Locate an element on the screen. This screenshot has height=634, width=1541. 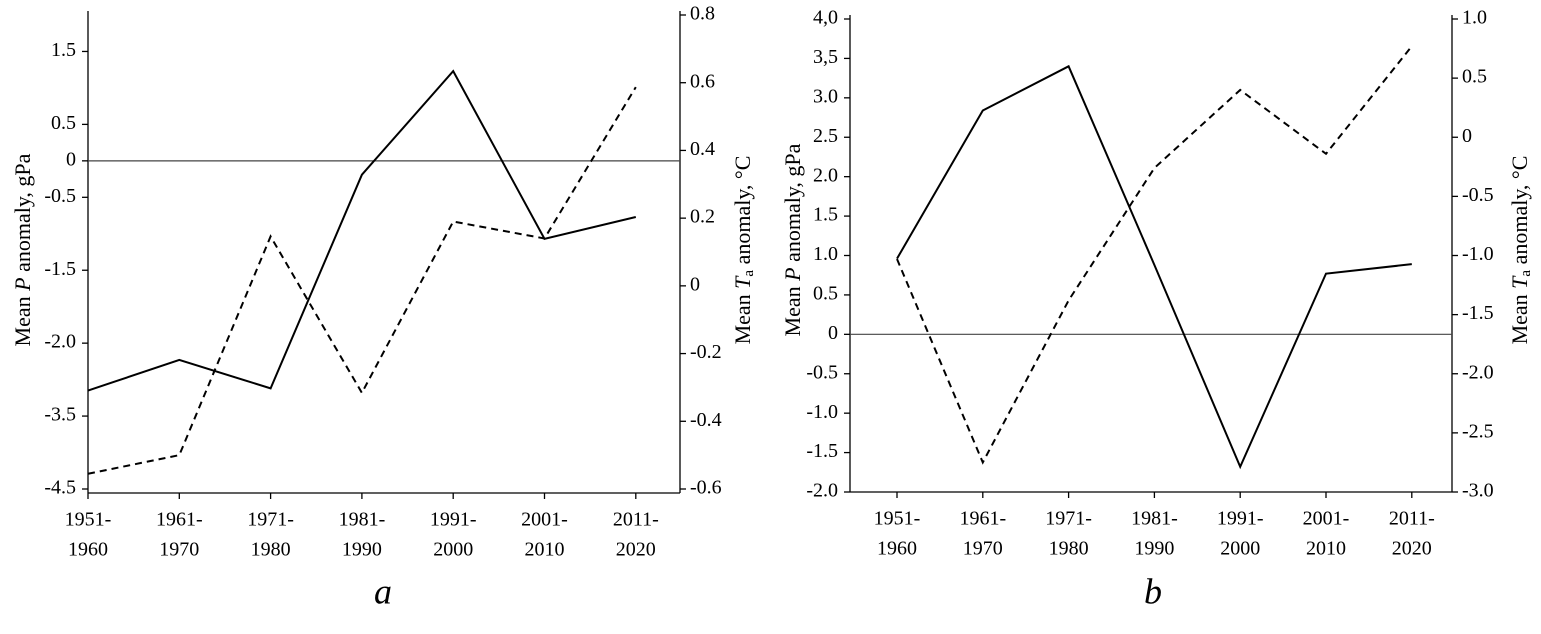
y-tick-label: 2.0 is located at coordinates (825, 175).